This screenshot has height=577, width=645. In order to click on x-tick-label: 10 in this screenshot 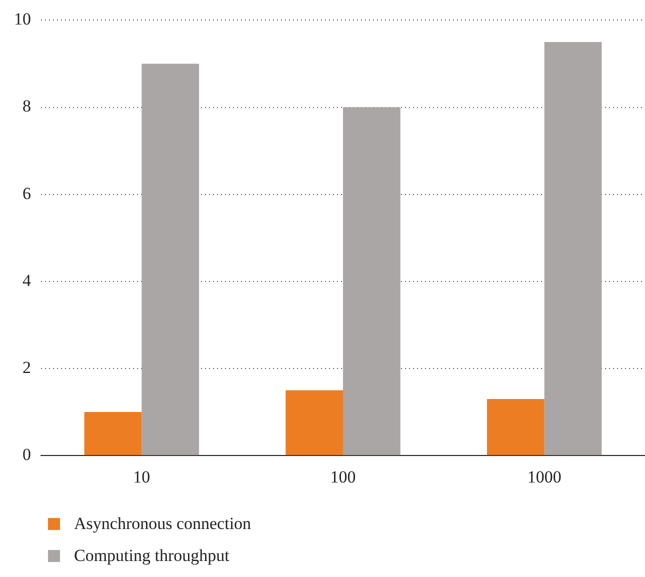, I will do `click(141, 476)`.